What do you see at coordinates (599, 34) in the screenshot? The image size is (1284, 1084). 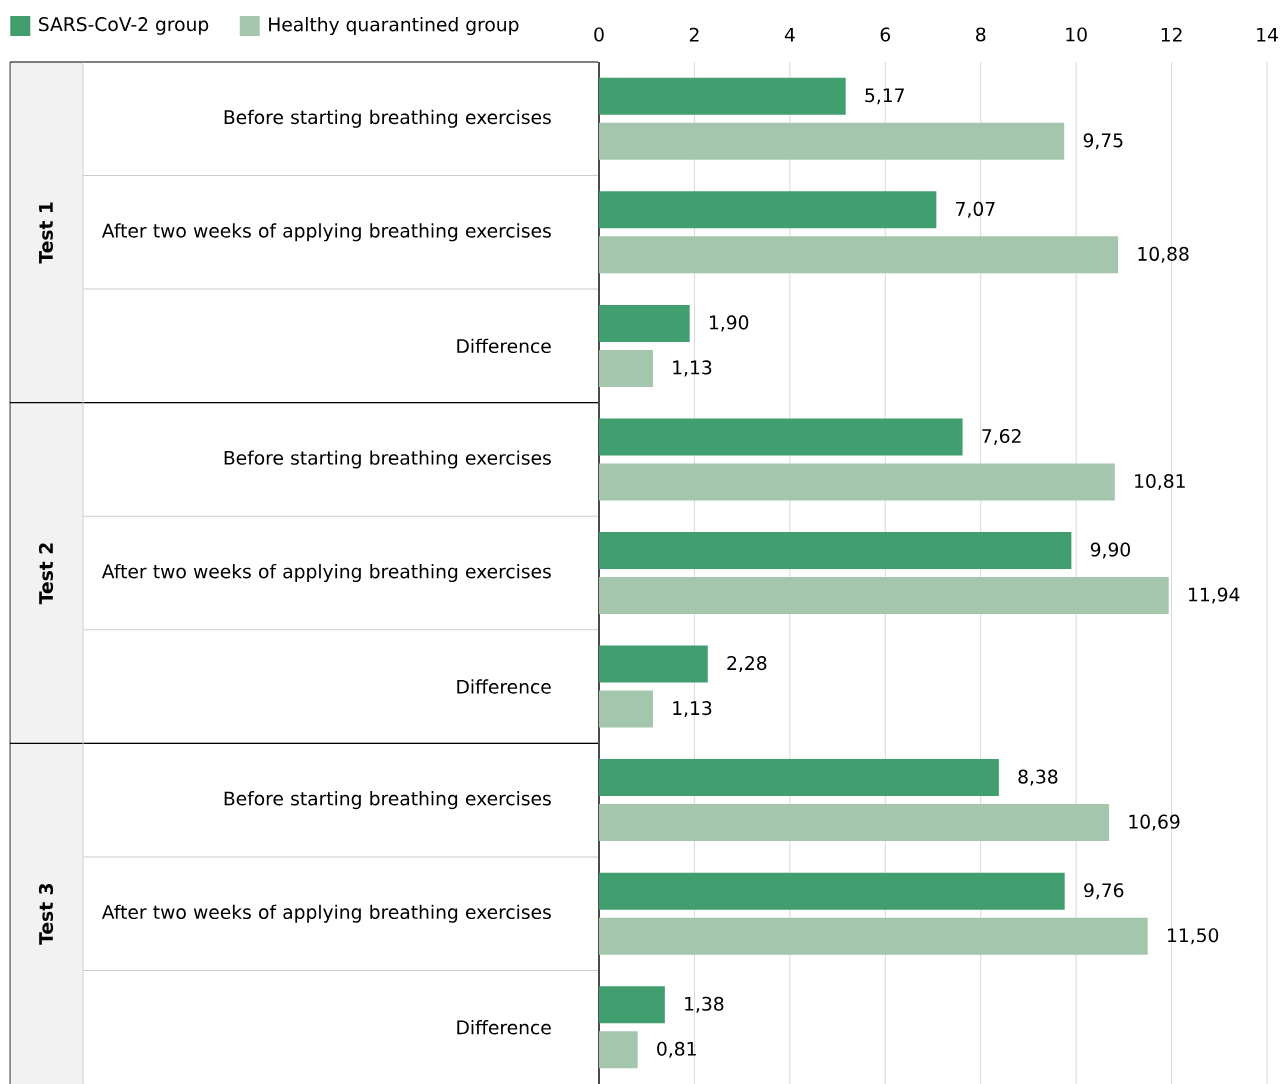 I see `x-tick-label: 0` at bounding box center [599, 34].